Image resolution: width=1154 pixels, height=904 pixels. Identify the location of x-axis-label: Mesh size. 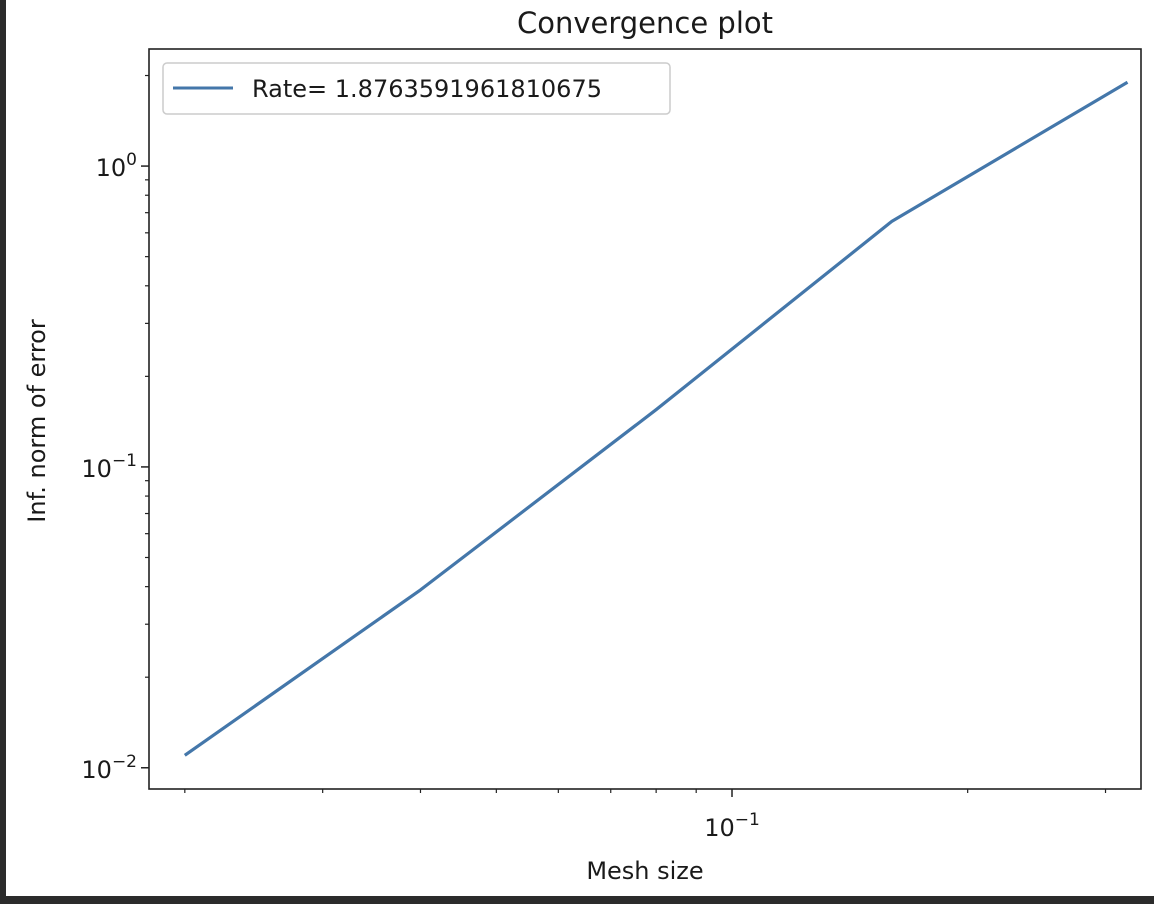
(644, 871).